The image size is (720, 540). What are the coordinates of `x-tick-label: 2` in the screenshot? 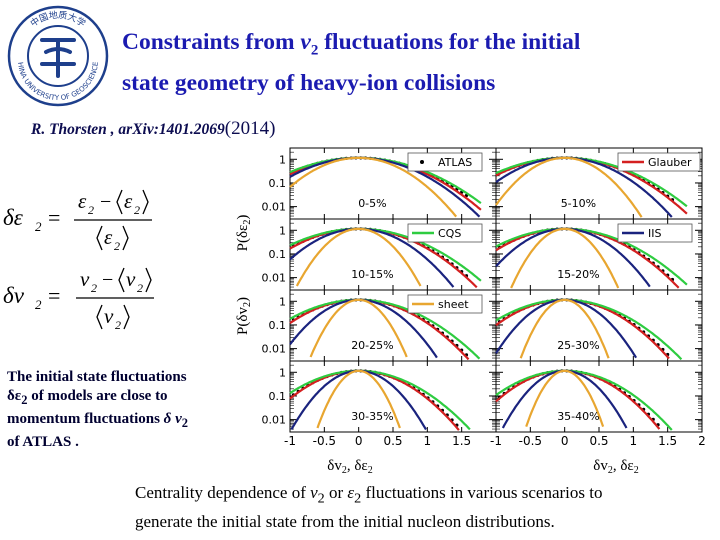 It's located at (702, 441).